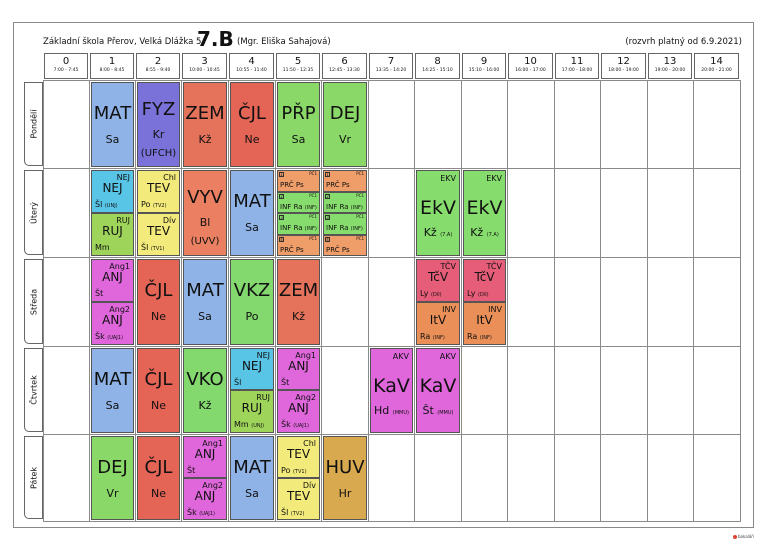 The height and width of the screenshot is (544, 768). What do you see at coordinates (448, 266) in the screenshot?
I see `lesson-group: TČV` at bounding box center [448, 266].